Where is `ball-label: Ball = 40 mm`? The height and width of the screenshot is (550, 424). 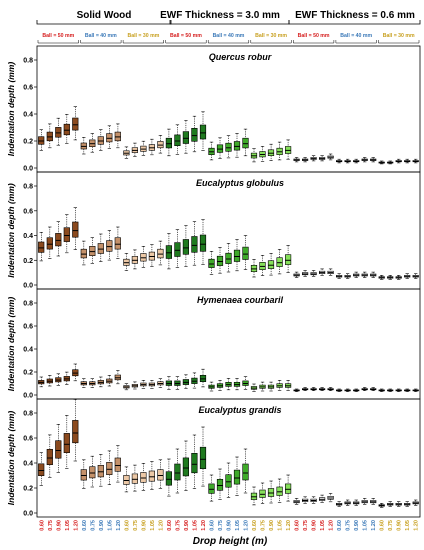
ball-label: Ball = 40 mm is located at coordinates (101, 36).